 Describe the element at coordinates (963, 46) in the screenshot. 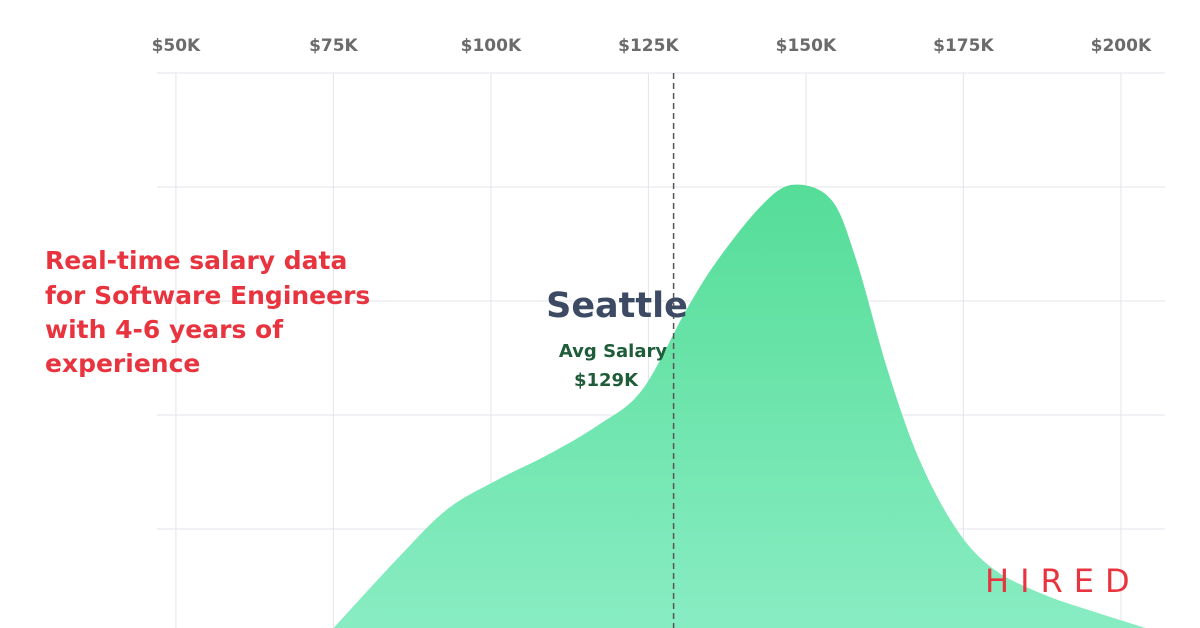

I see `x-tick-label: $175K` at that location.